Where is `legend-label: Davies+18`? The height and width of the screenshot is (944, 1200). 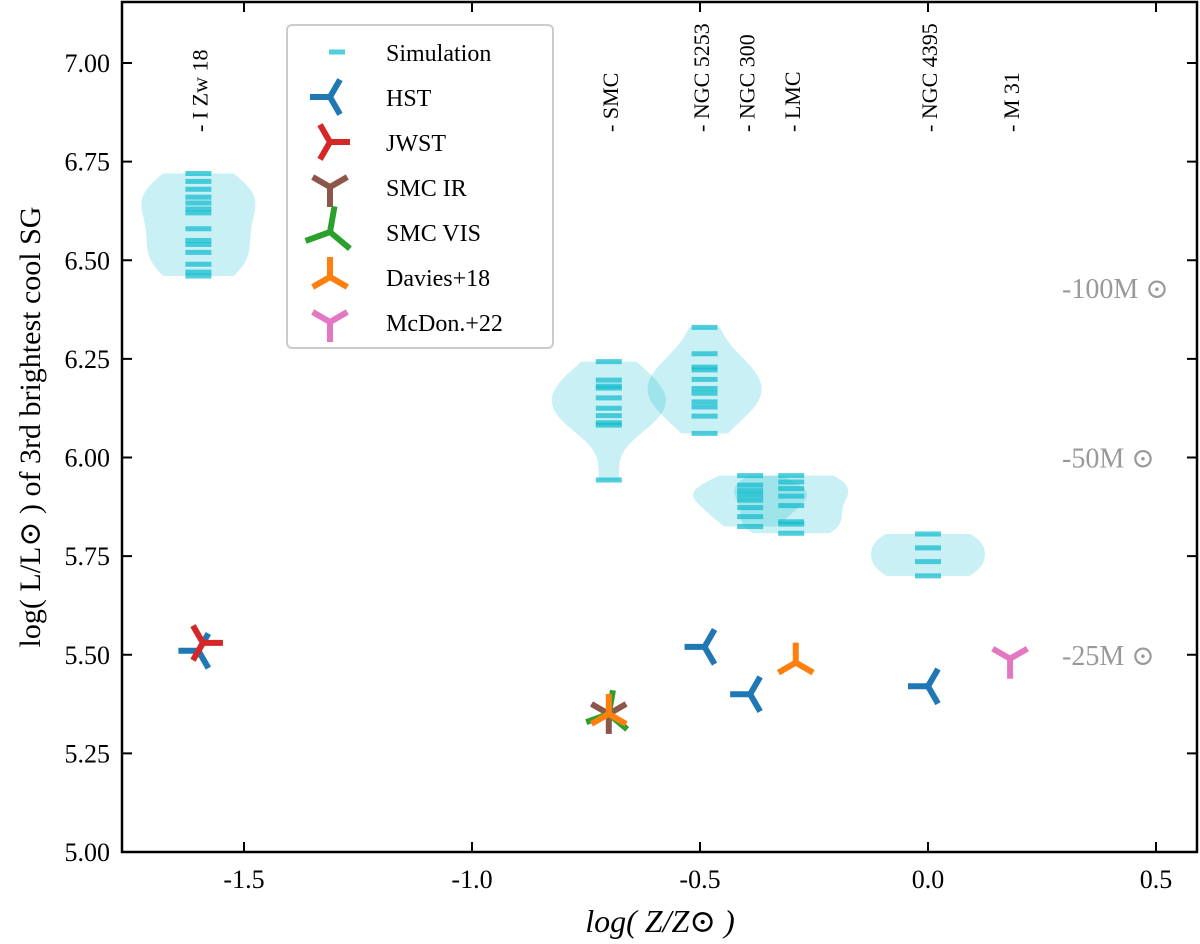
legend-label: Davies+18 is located at coordinates (438, 279).